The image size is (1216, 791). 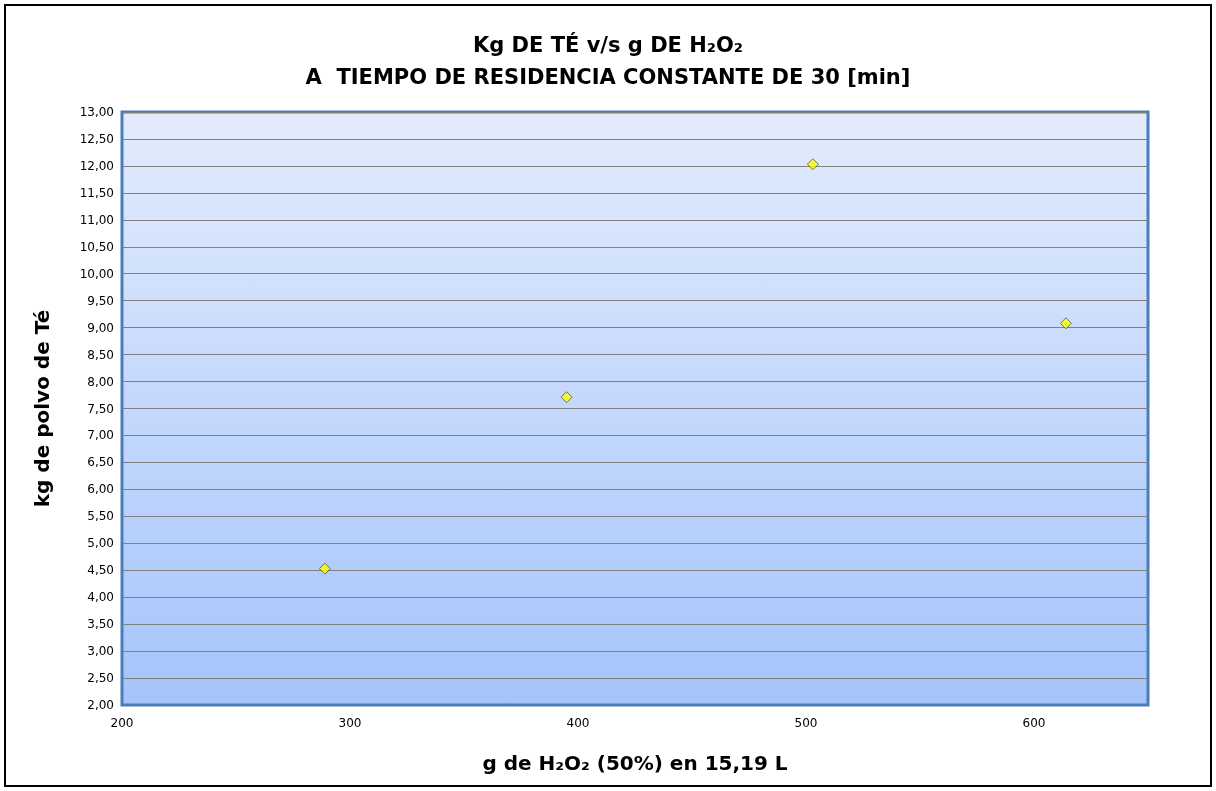 What do you see at coordinates (100, 570) in the screenshot?
I see `y-tick-label: 4,50` at bounding box center [100, 570].